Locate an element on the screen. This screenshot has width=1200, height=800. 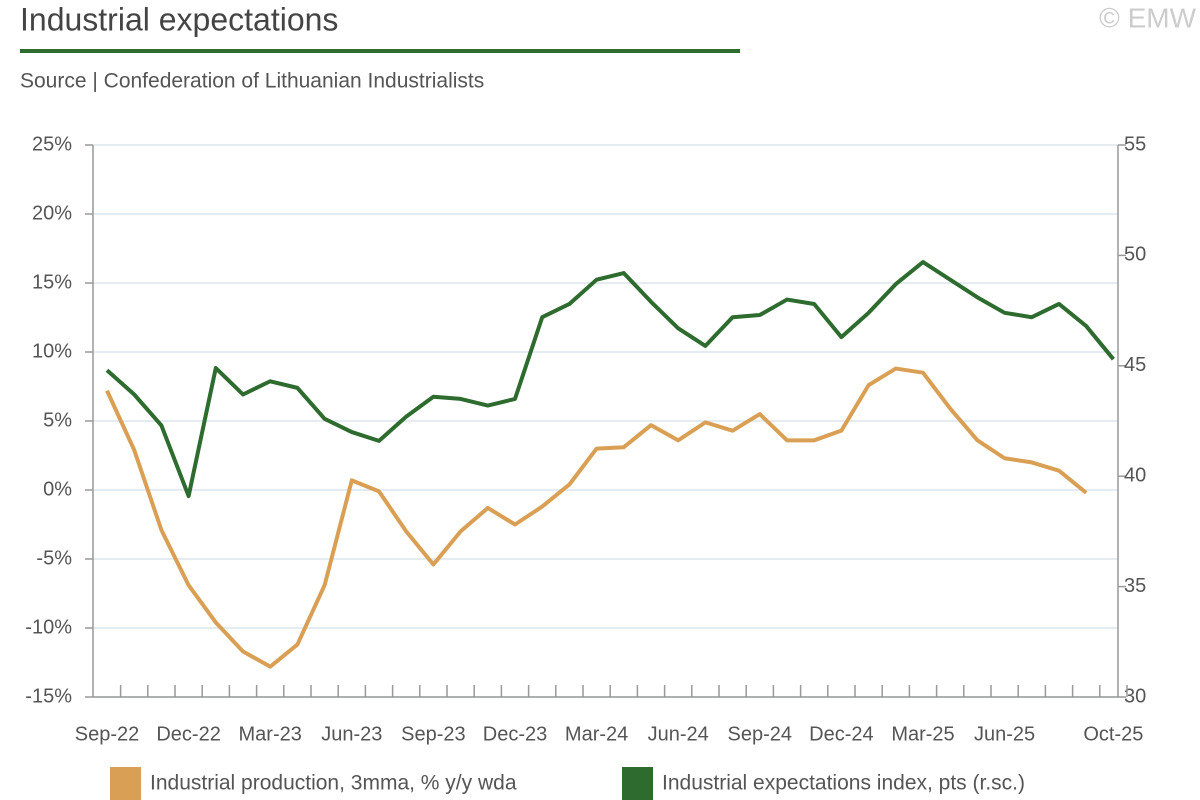
copyright: © EMW is located at coordinates (1147, 17).